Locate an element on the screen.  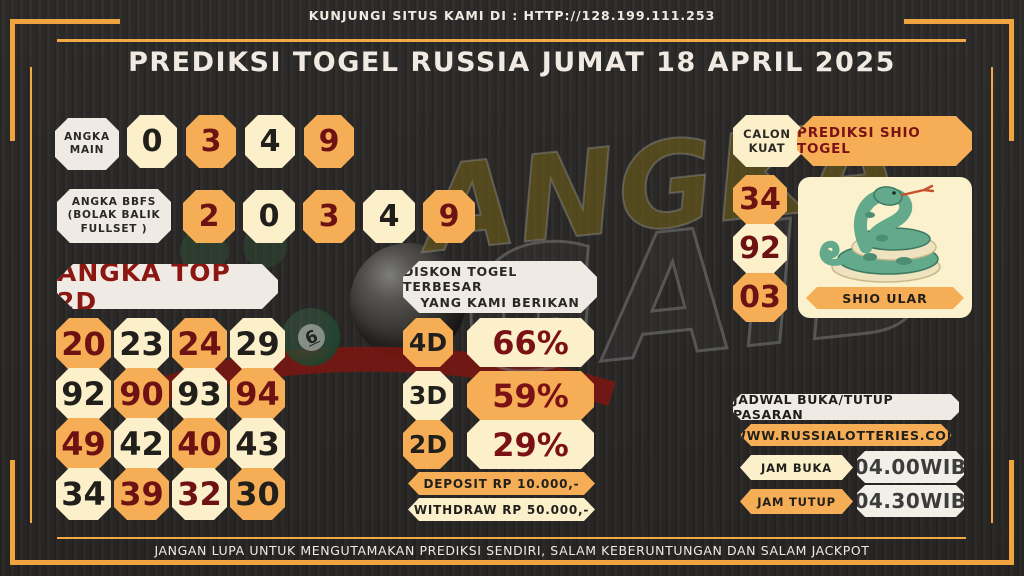
shio-animal-label: SHIO ULAR is located at coordinates (885, 298).